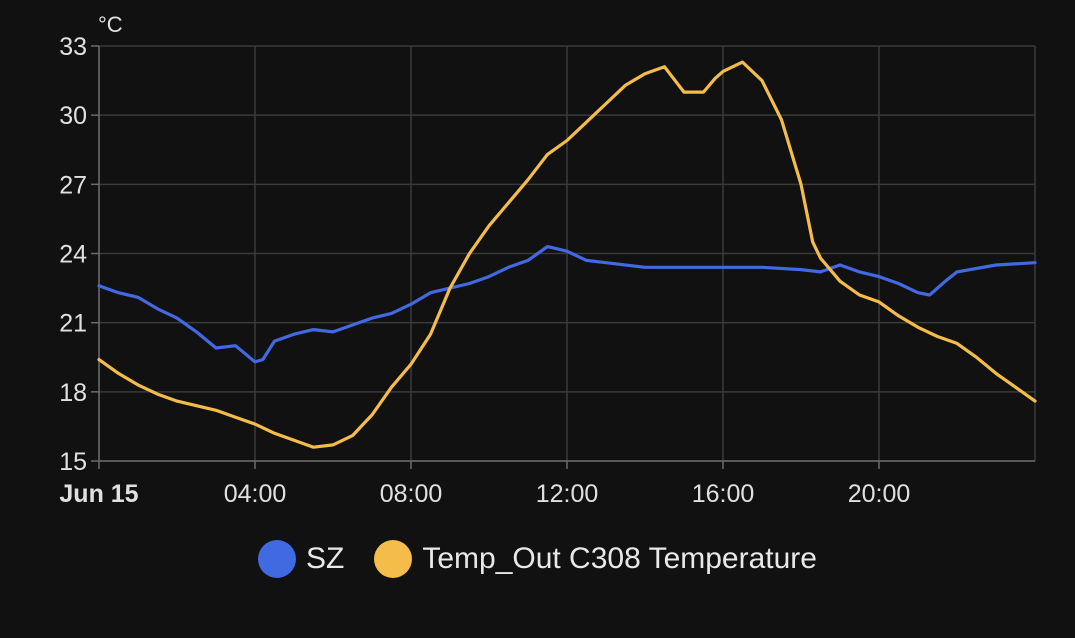 The height and width of the screenshot is (638, 1075). I want to click on legend-item-sz: SZ, so click(301, 559).